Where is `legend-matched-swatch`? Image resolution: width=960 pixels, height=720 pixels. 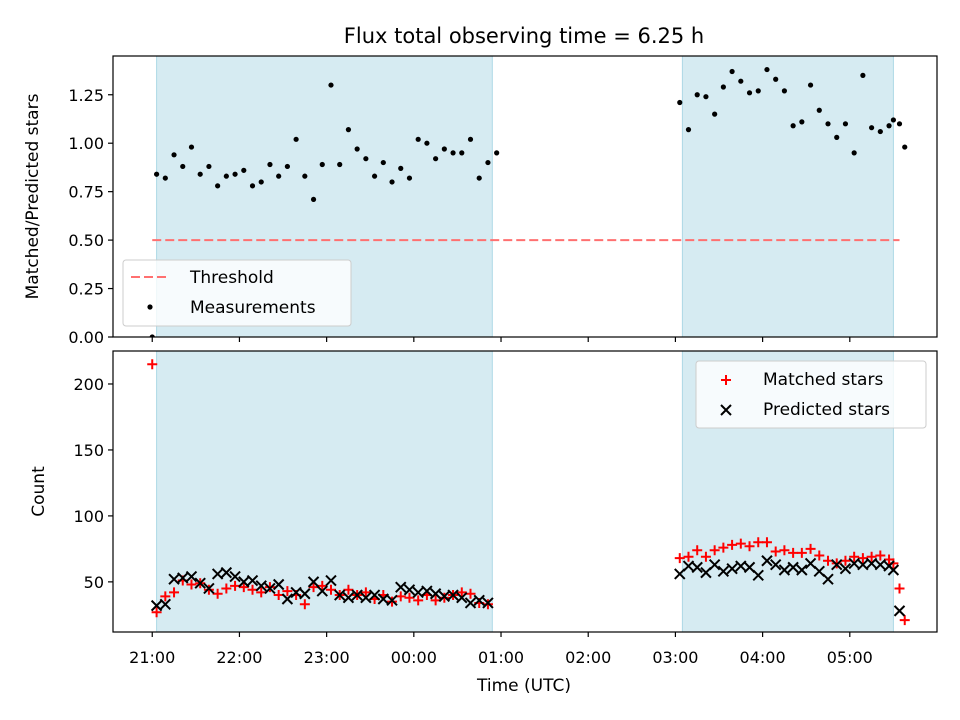 legend-matched-swatch is located at coordinates (726, 380).